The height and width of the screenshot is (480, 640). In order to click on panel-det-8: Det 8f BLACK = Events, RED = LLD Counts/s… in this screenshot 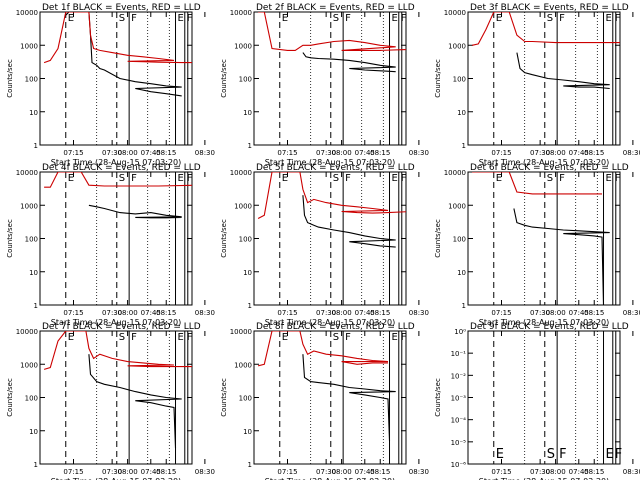, I will do `click(324, 401)`.